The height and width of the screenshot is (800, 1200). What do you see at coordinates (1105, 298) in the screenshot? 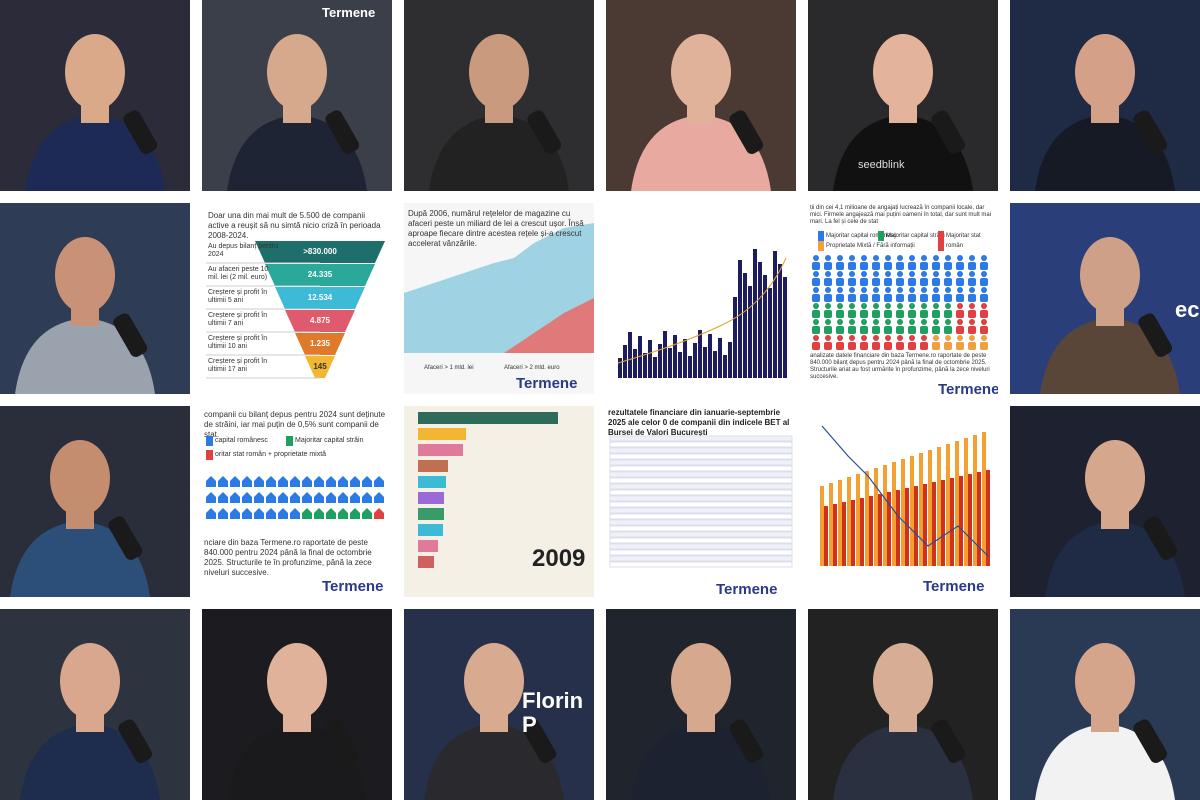
I see `photo: ecu` at bounding box center [1105, 298].